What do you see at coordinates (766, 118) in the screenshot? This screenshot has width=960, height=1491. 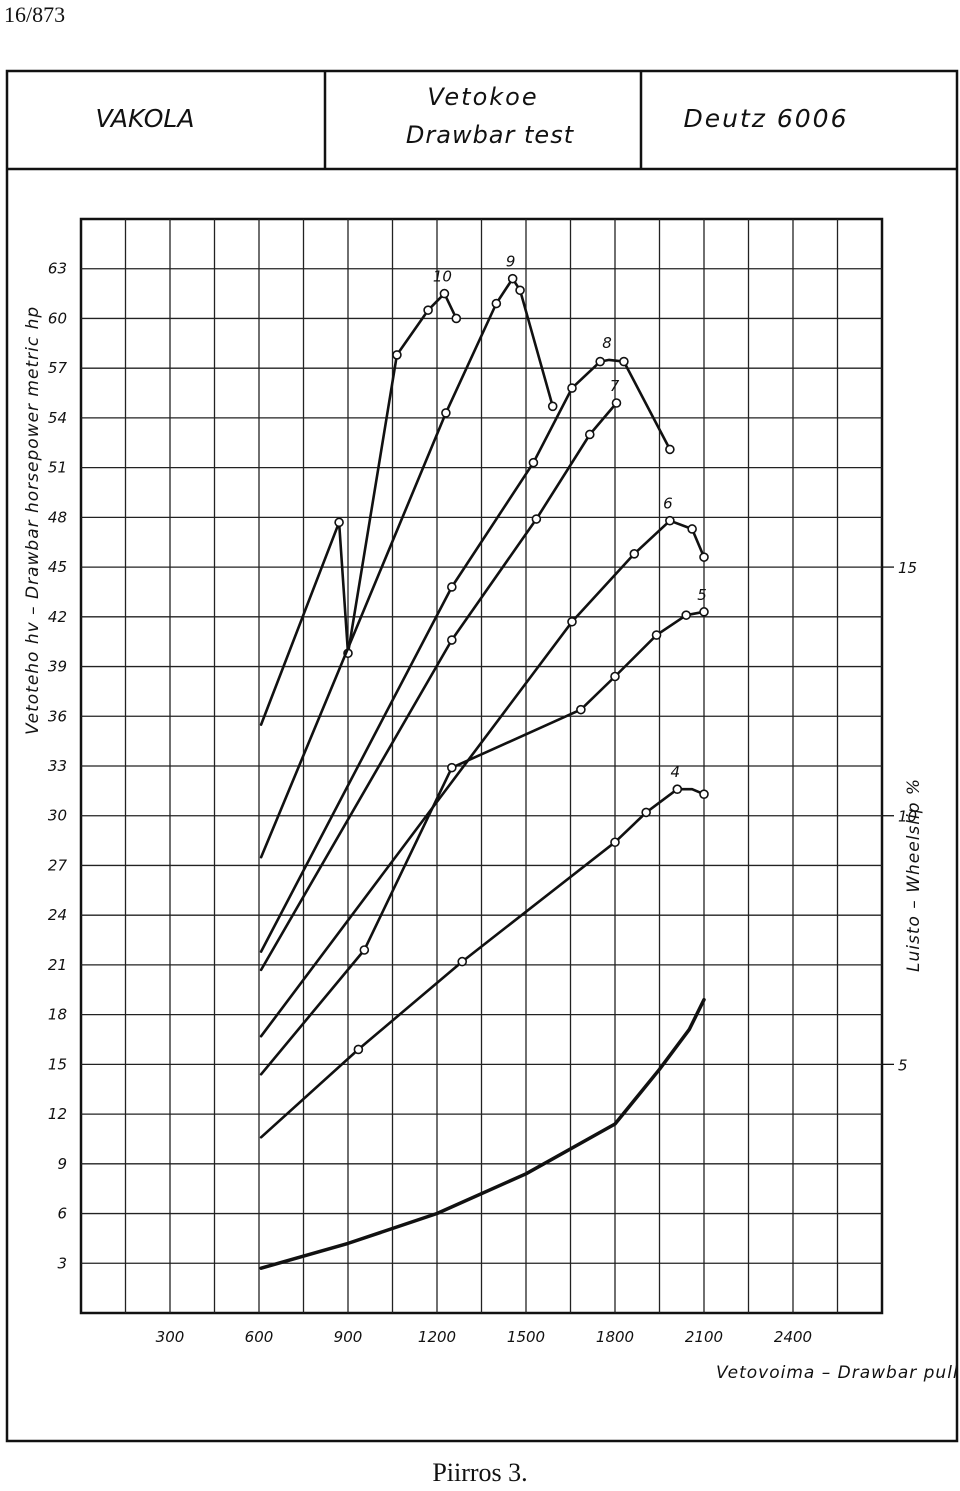 I see `header-right: Deutz 6006` at bounding box center [766, 118].